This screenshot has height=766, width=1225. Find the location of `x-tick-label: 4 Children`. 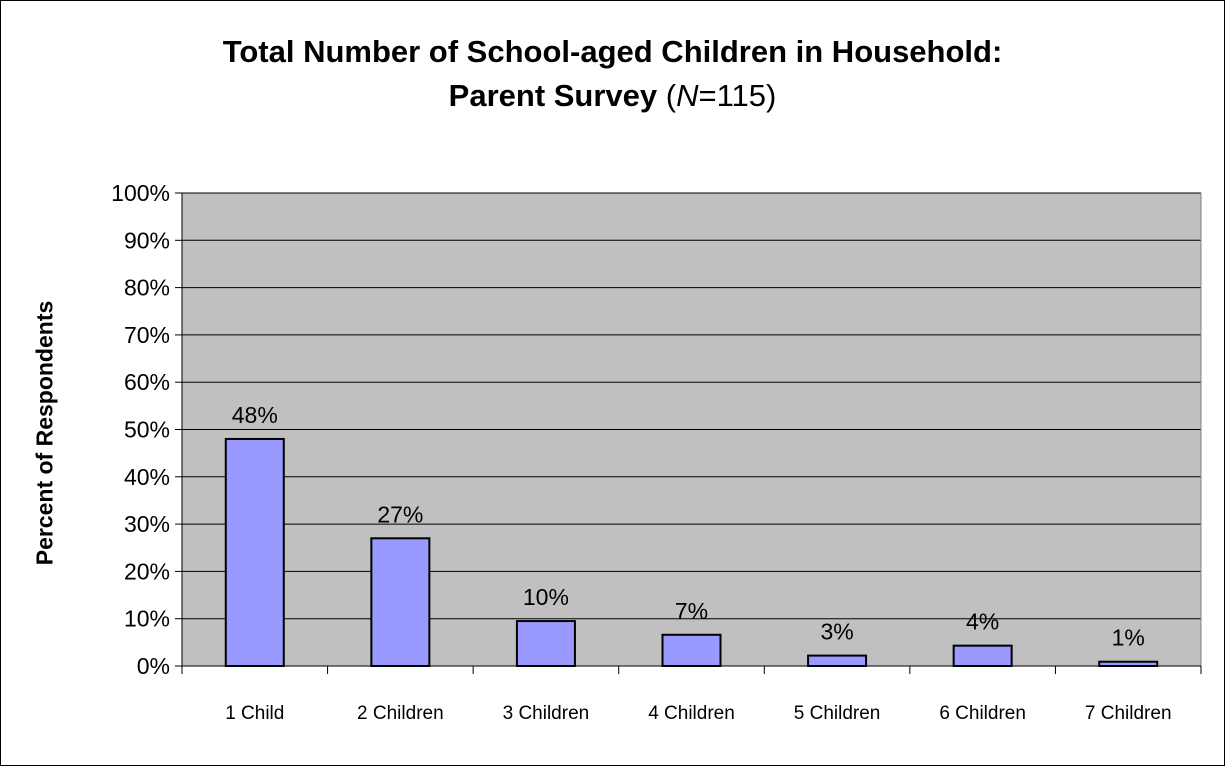

x-tick-label: 4 Children is located at coordinates (691, 713).